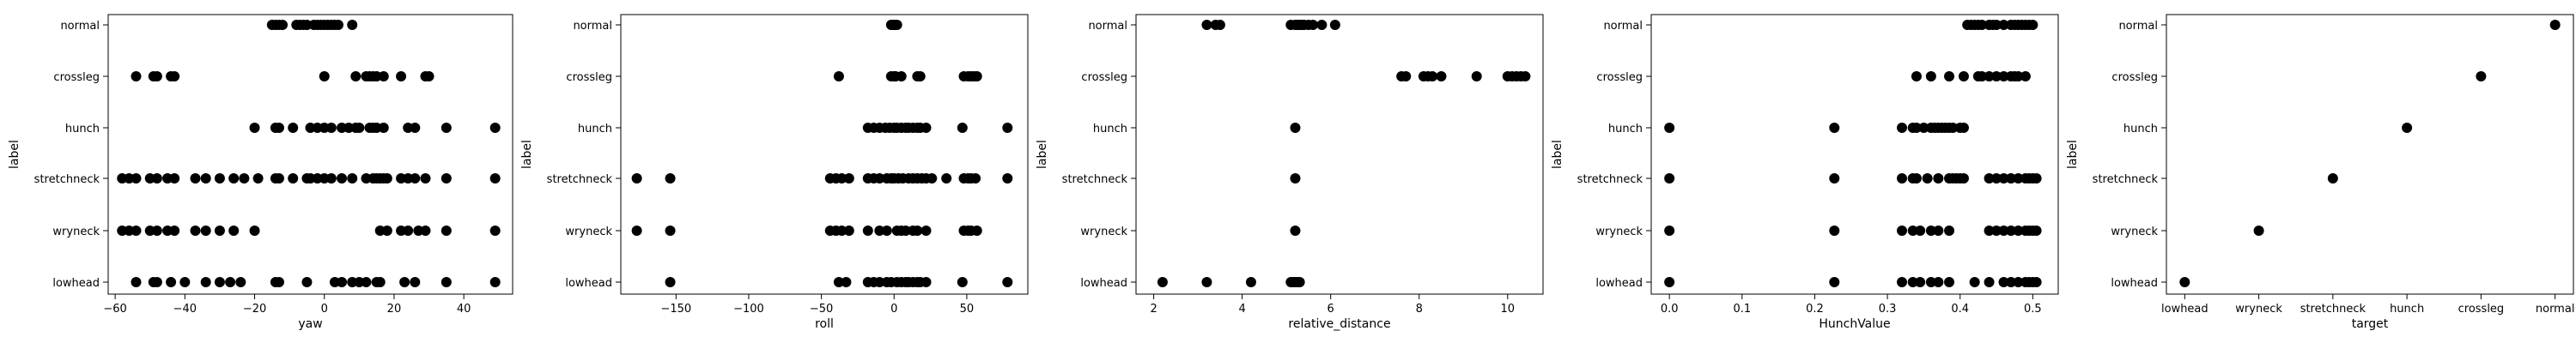 The image size is (2576, 343). Describe the element at coordinates (968, 310) in the screenshot. I see `x-tick-label: 50` at that location.